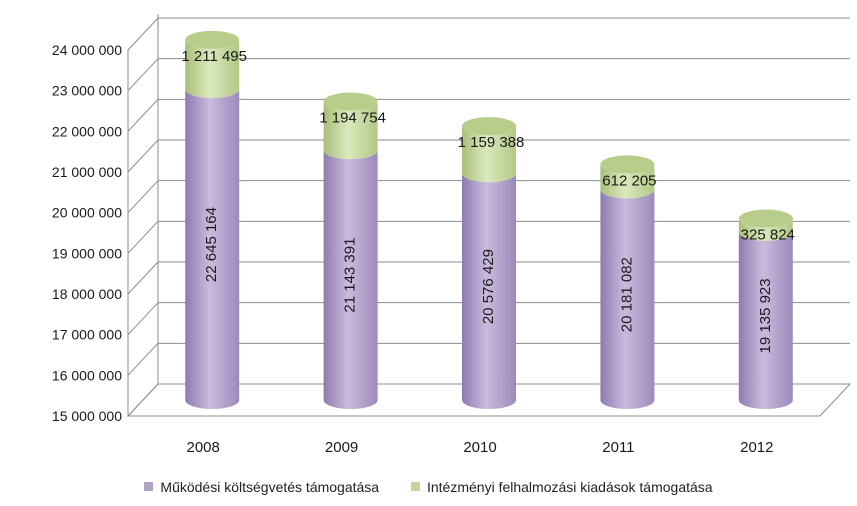 Image resolution: width=857 pixels, height=506 pixels. I want to click on y-tick-label: 17 000 000, so click(87, 335).